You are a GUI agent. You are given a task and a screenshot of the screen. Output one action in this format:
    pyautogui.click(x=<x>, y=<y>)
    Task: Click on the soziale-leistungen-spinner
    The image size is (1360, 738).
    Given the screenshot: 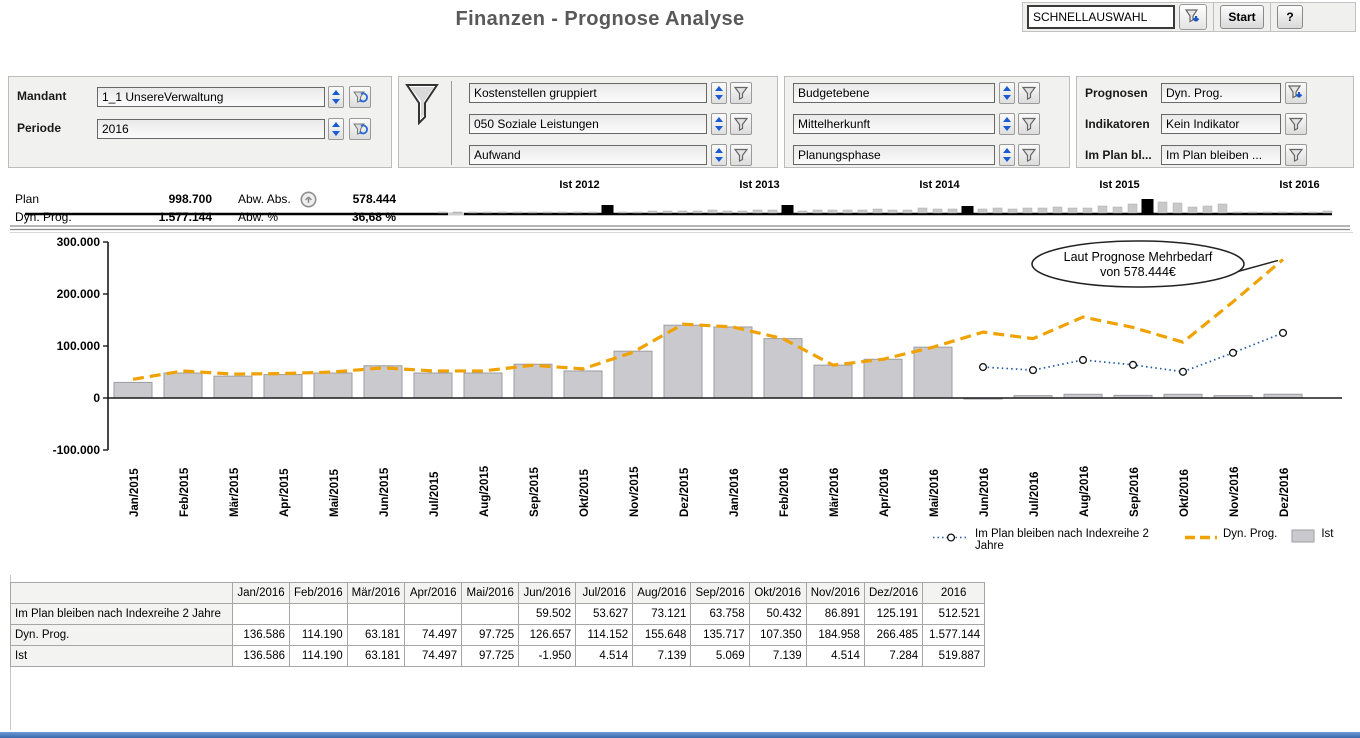 What is the action you would take?
    pyautogui.click(x=719, y=124)
    